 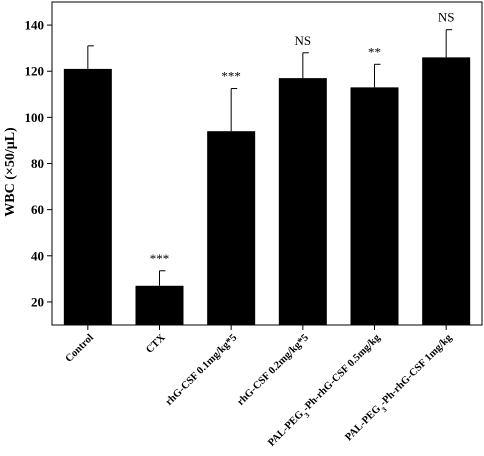 I want to click on x-tick-label-4: rhG-CSF 0.2mg/kg*5, so click(x=273, y=370).